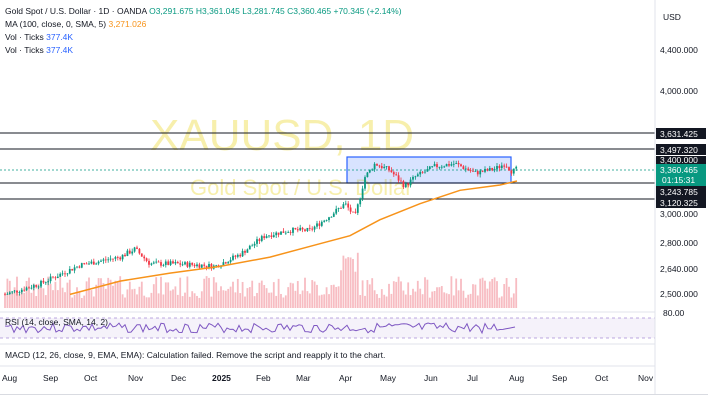 This screenshot has width=708, height=416. What do you see at coordinates (354, 405) in the screenshot?
I see `bottom-toolbar` at bounding box center [354, 405].